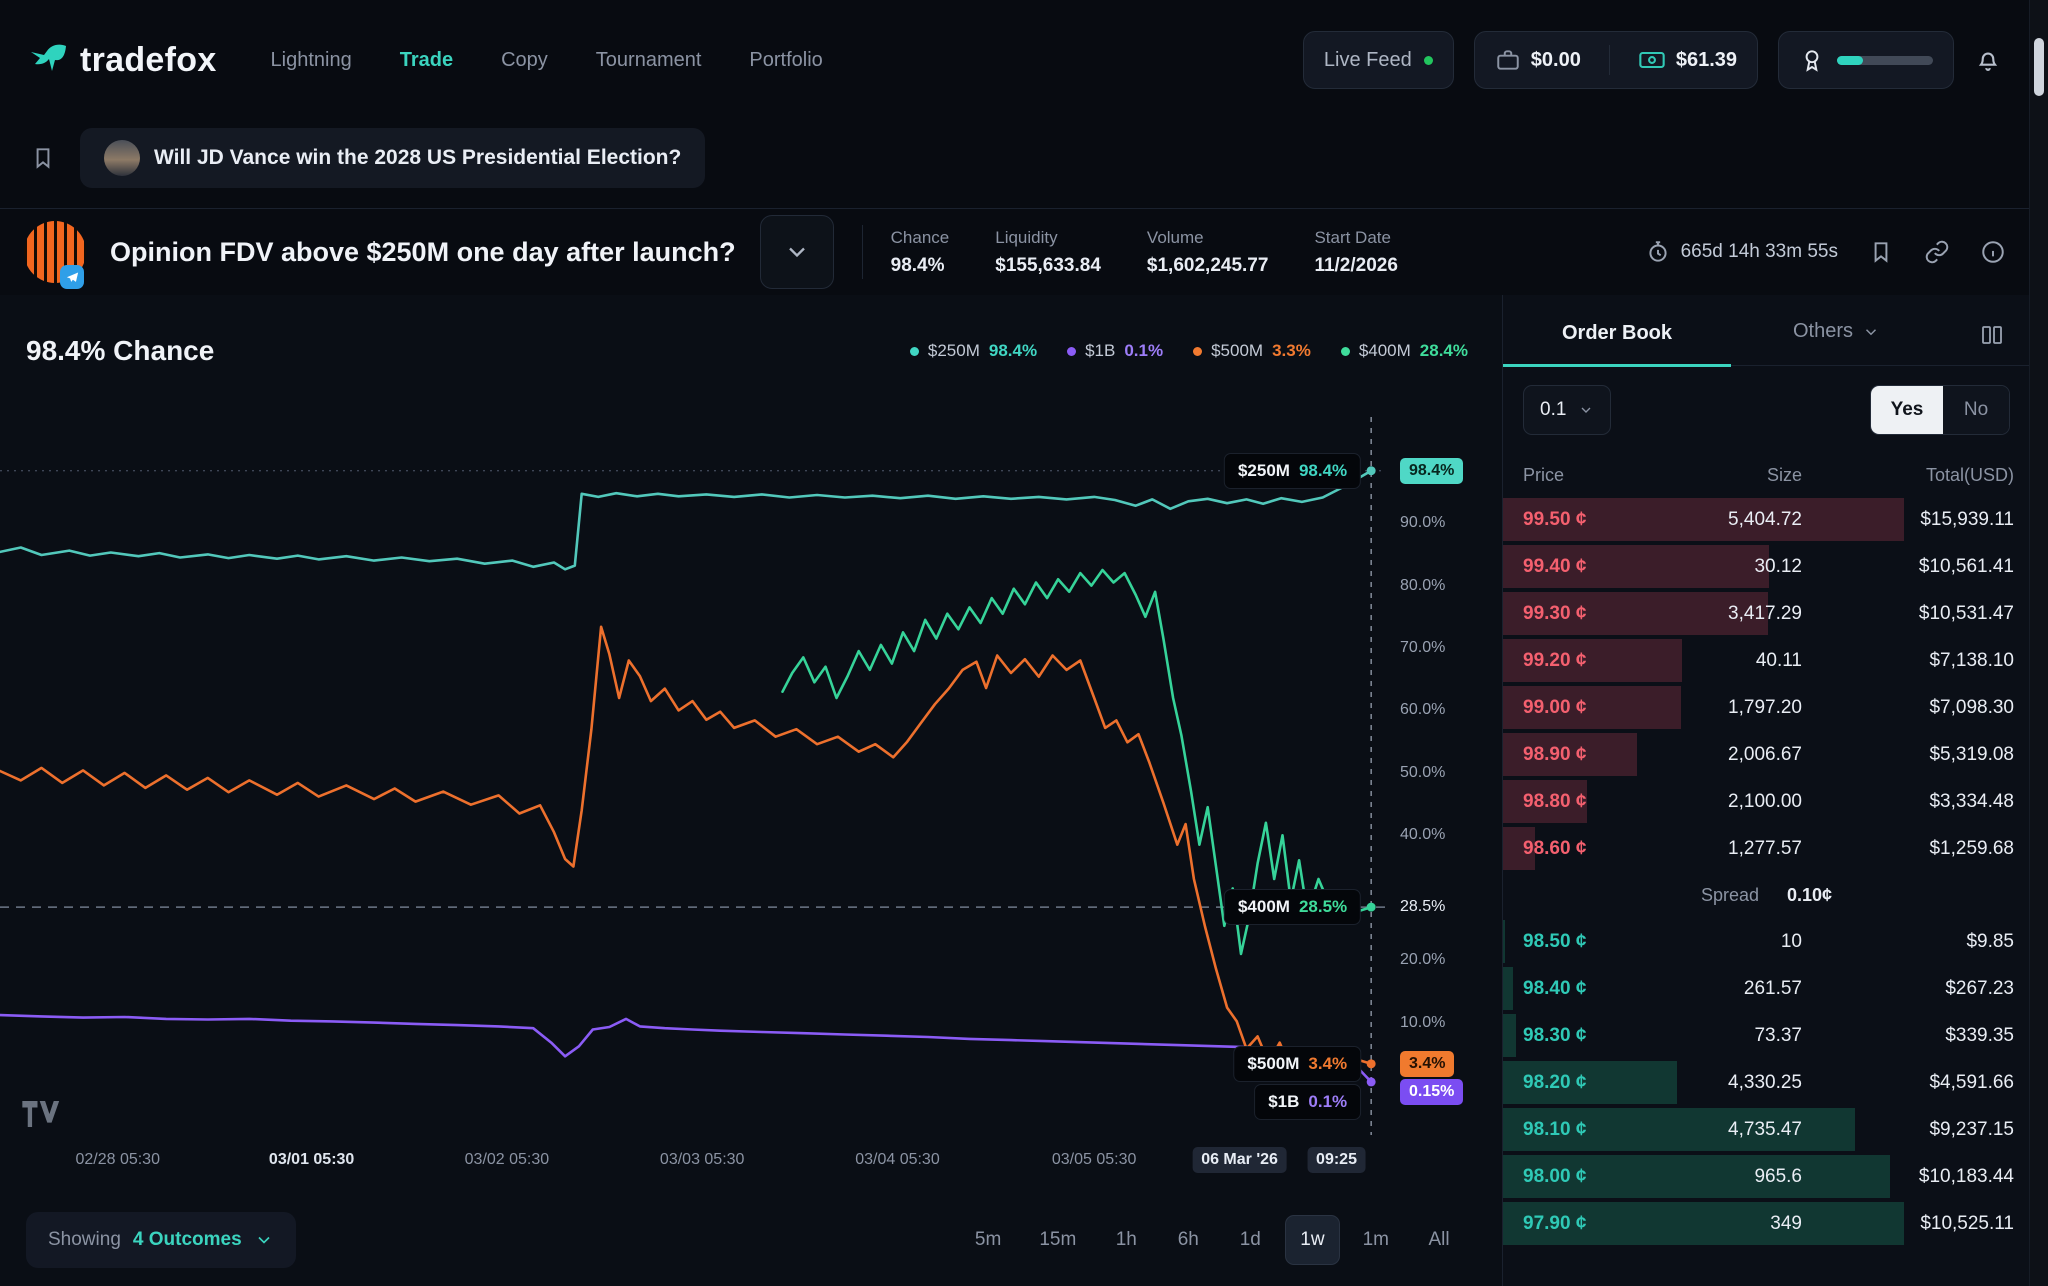  Describe the element at coordinates (122, 158) in the screenshot. I see `avatar` at that location.